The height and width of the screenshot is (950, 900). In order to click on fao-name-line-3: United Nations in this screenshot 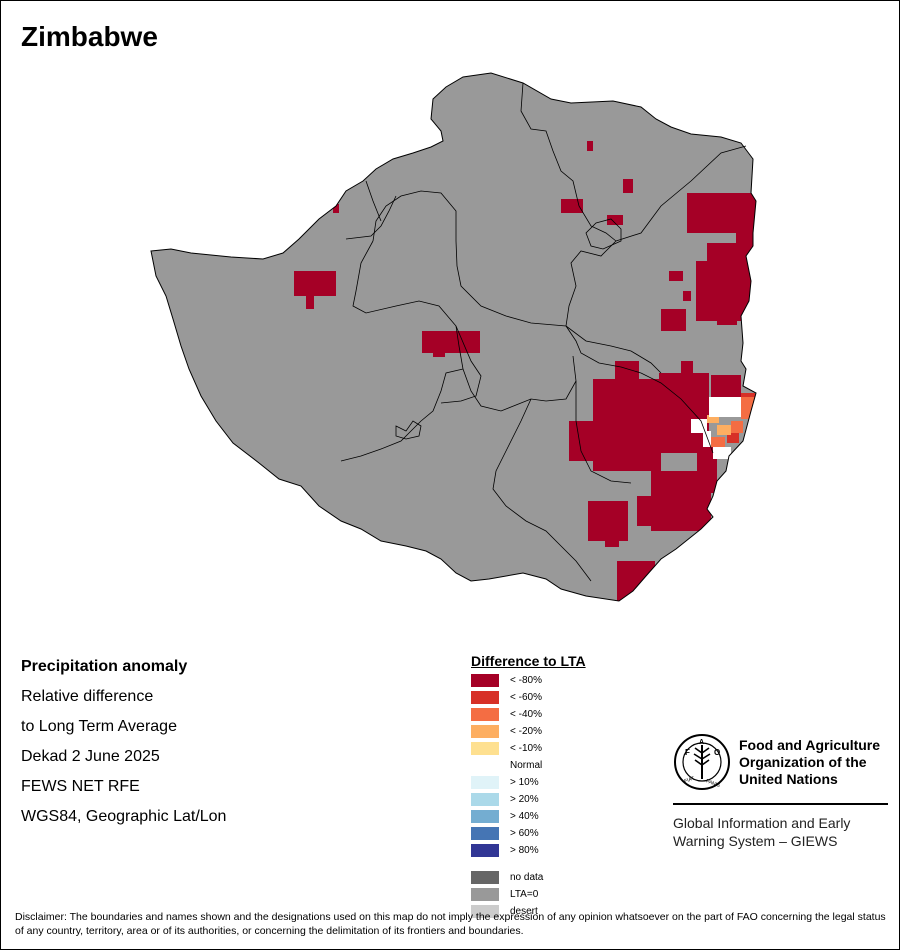, I will do `click(788, 779)`.